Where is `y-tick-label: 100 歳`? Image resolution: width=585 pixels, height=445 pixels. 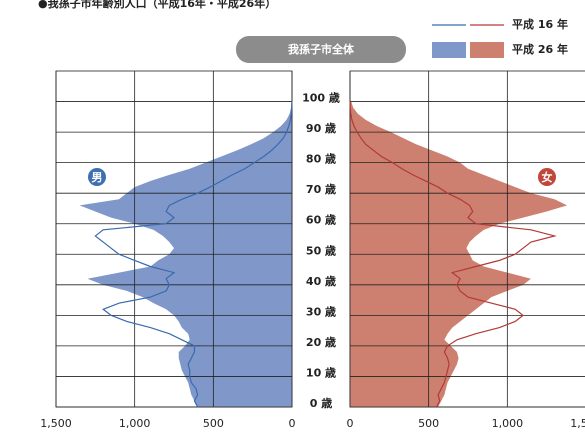
y-tick-label: 100 歳 is located at coordinates (321, 98).